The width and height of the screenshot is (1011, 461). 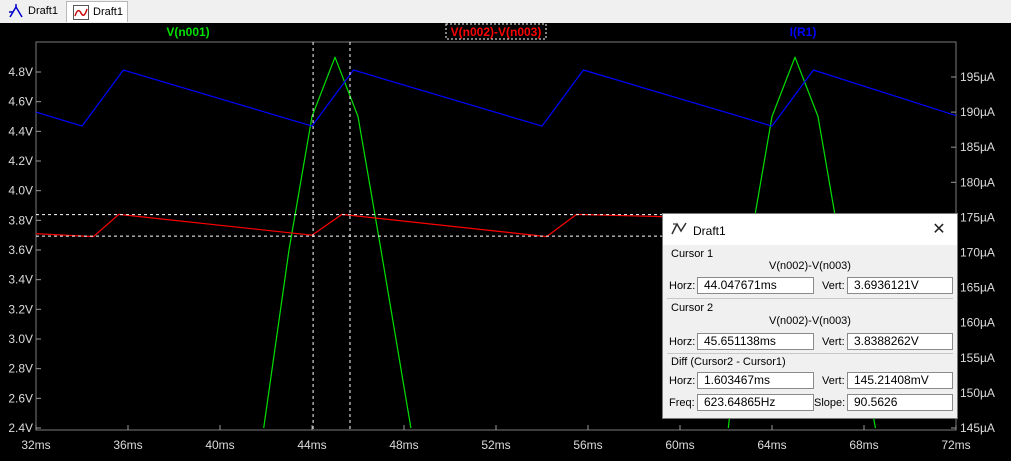 What do you see at coordinates (692, 254) in the screenshot?
I see `cursor1-heading: Cursor 1` at bounding box center [692, 254].